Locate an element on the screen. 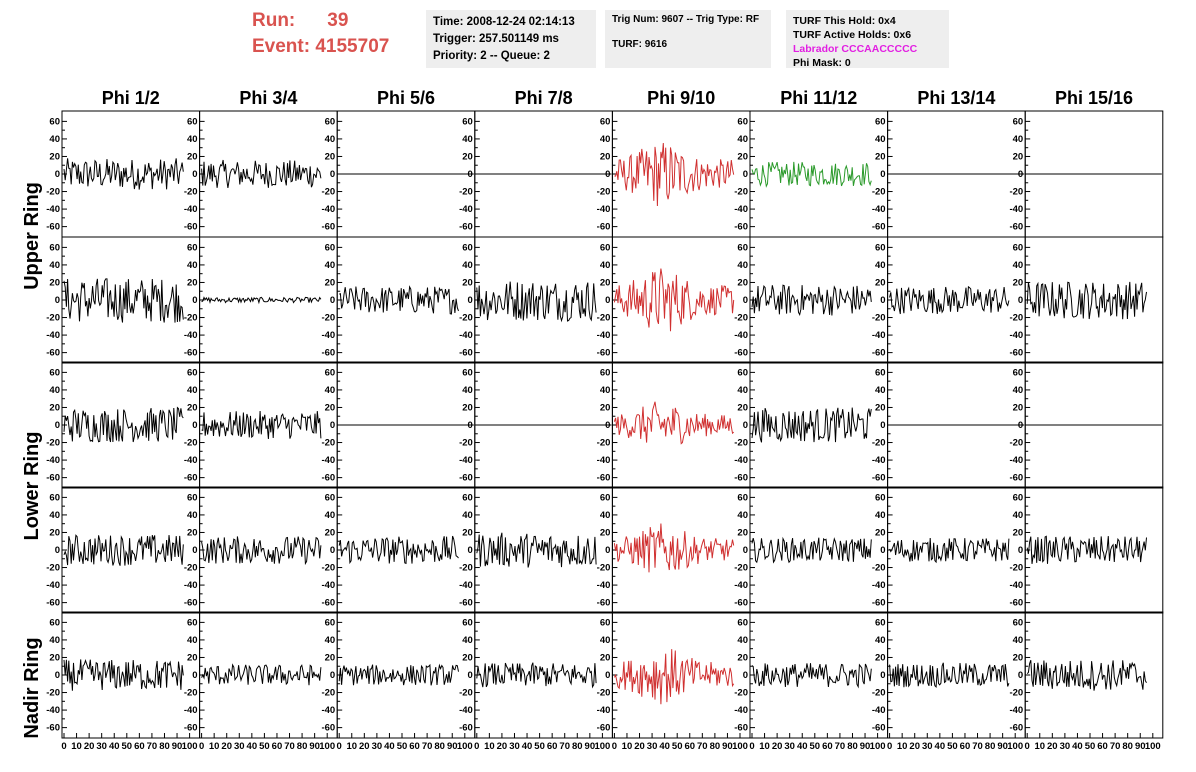  run-label: Run: is located at coordinates (274, 20).